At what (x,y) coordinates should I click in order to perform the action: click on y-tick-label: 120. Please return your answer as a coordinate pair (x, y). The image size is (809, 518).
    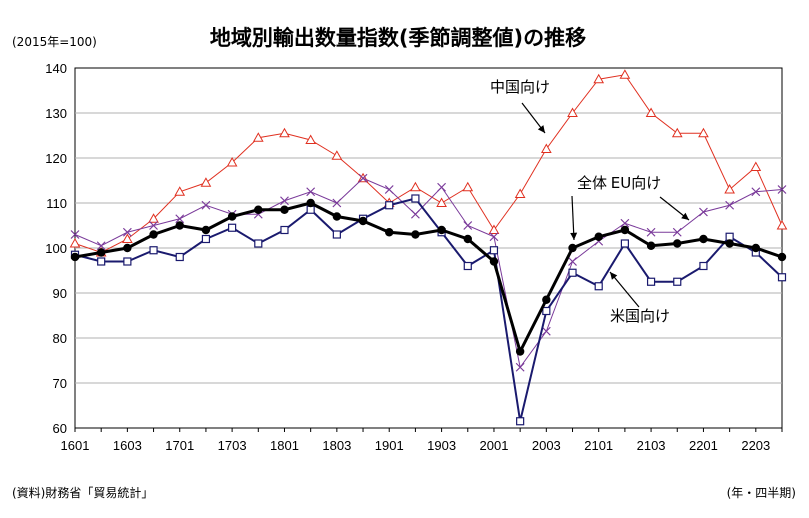
    Looking at the image, I should click on (56, 158).